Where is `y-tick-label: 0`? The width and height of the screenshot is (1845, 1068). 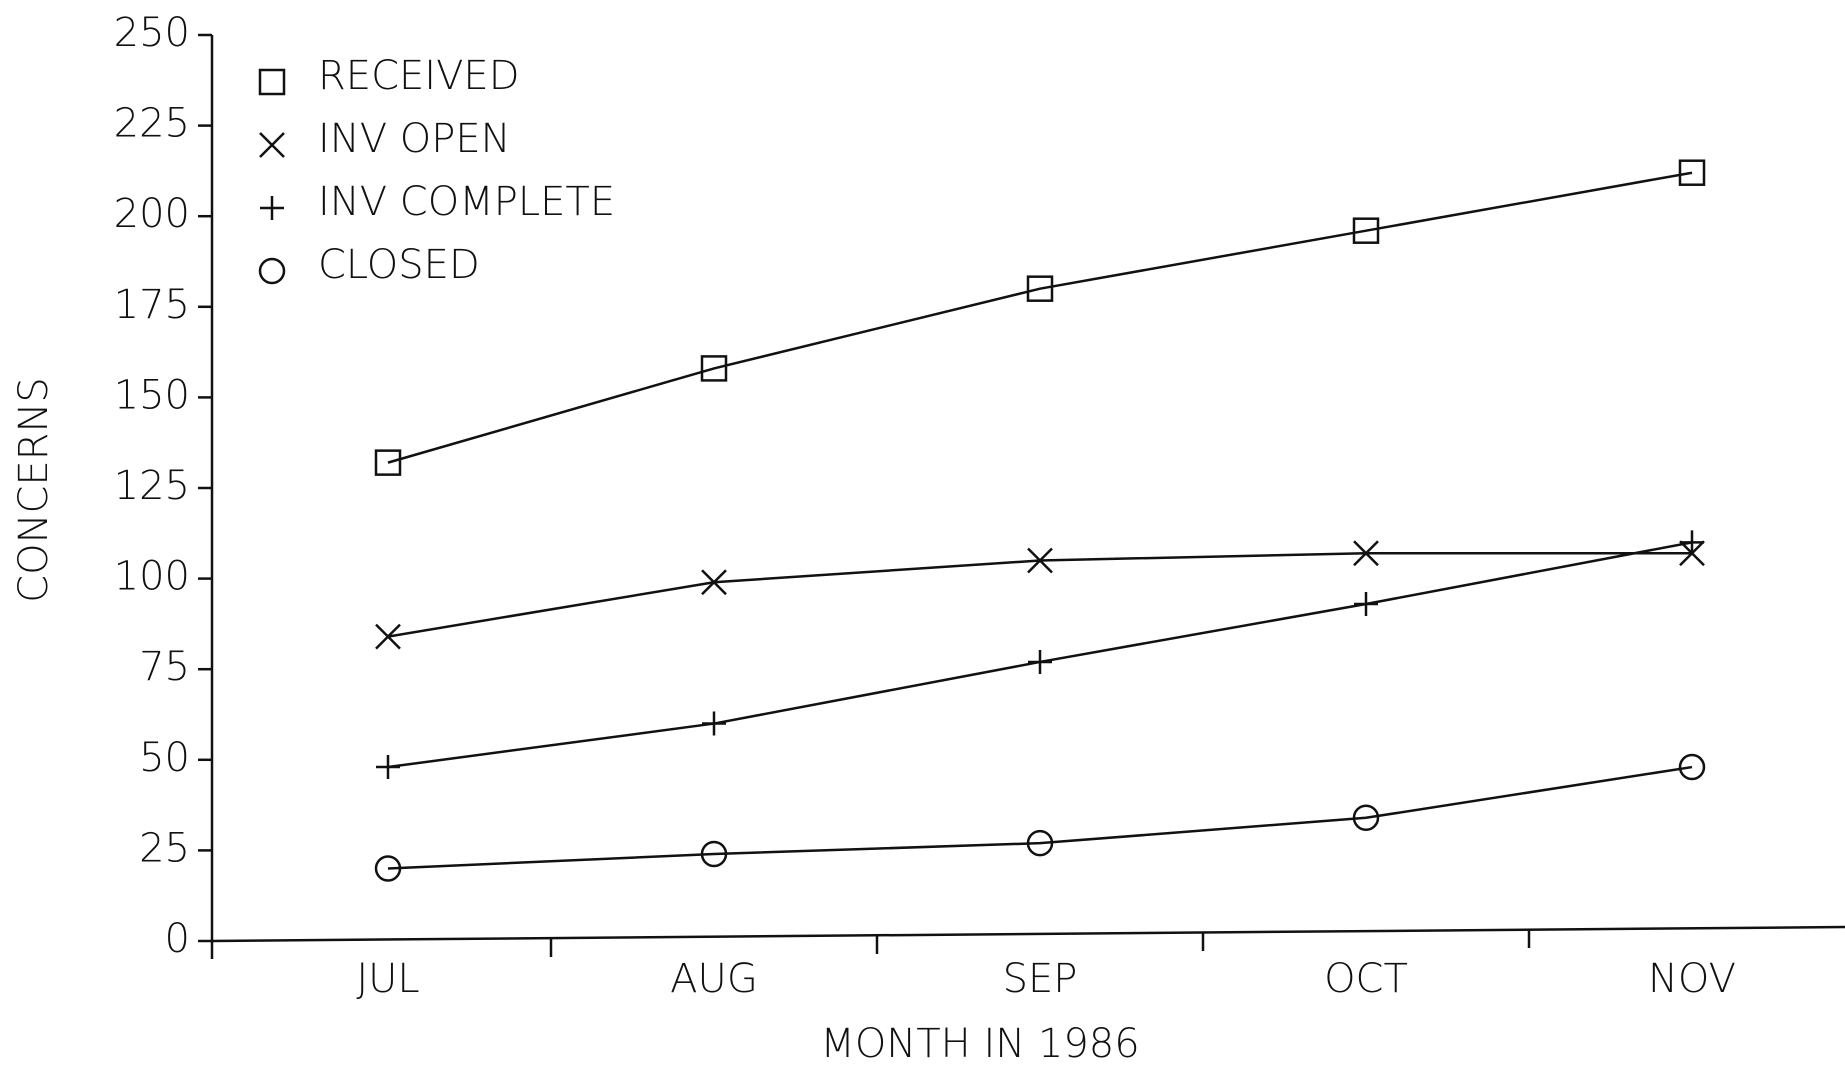
y-tick-label: 0 is located at coordinates (177, 939).